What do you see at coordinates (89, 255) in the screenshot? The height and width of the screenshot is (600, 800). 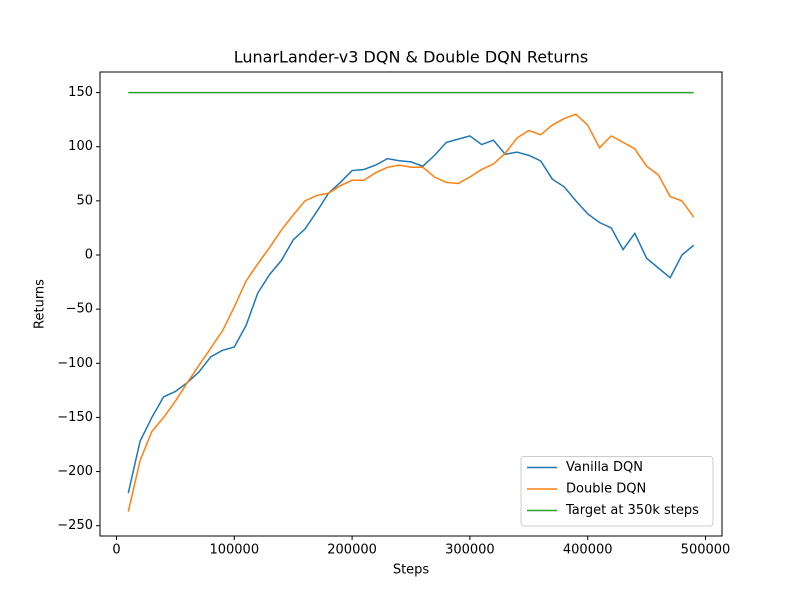 I see `y-tick-label: 0` at bounding box center [89, 255].